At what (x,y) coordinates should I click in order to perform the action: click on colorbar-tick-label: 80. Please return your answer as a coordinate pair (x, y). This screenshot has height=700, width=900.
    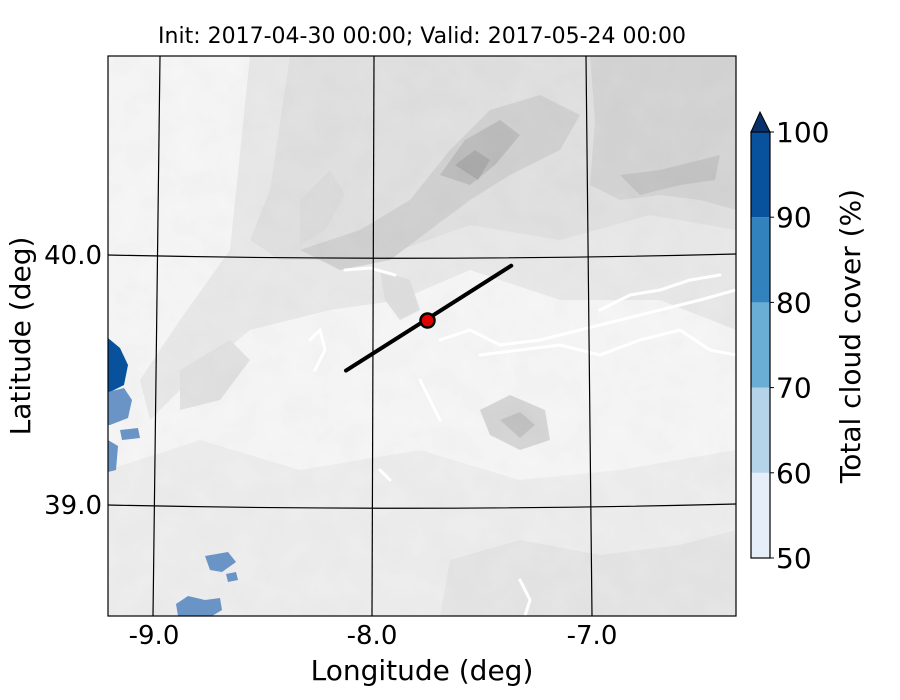
    Looking at the image, I should click on (794, 302).